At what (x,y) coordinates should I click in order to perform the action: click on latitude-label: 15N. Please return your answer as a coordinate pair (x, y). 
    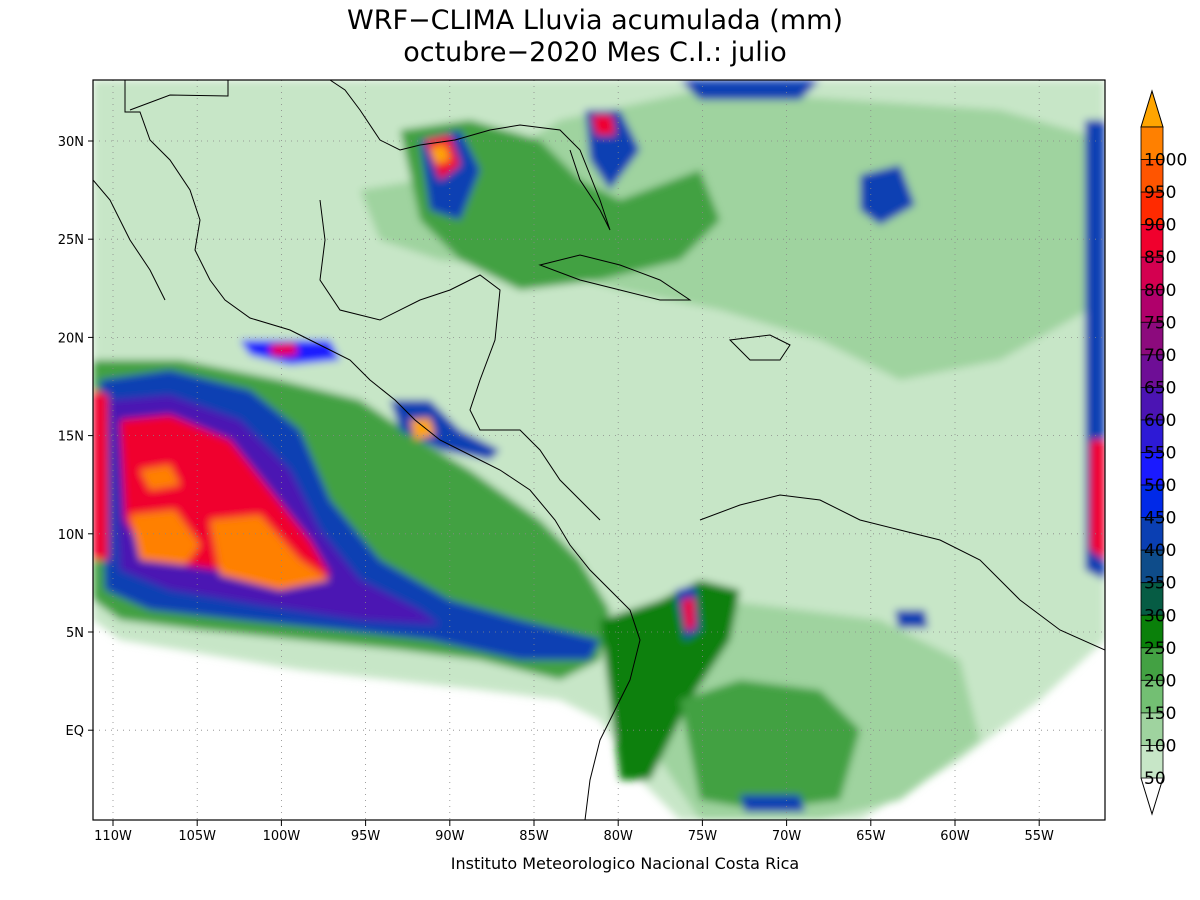
    Looking at the image, I should click on (71, 437).